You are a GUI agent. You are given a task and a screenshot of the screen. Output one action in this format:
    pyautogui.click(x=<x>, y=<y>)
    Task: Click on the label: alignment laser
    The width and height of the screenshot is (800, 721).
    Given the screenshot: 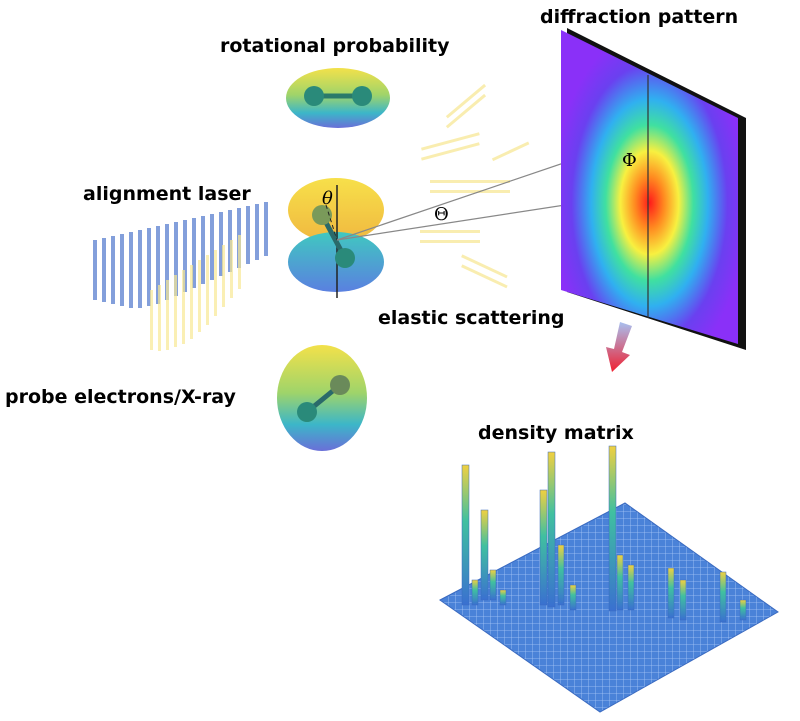 What is the action you would take?
    pyautogui.click(x=167, y=194)
    